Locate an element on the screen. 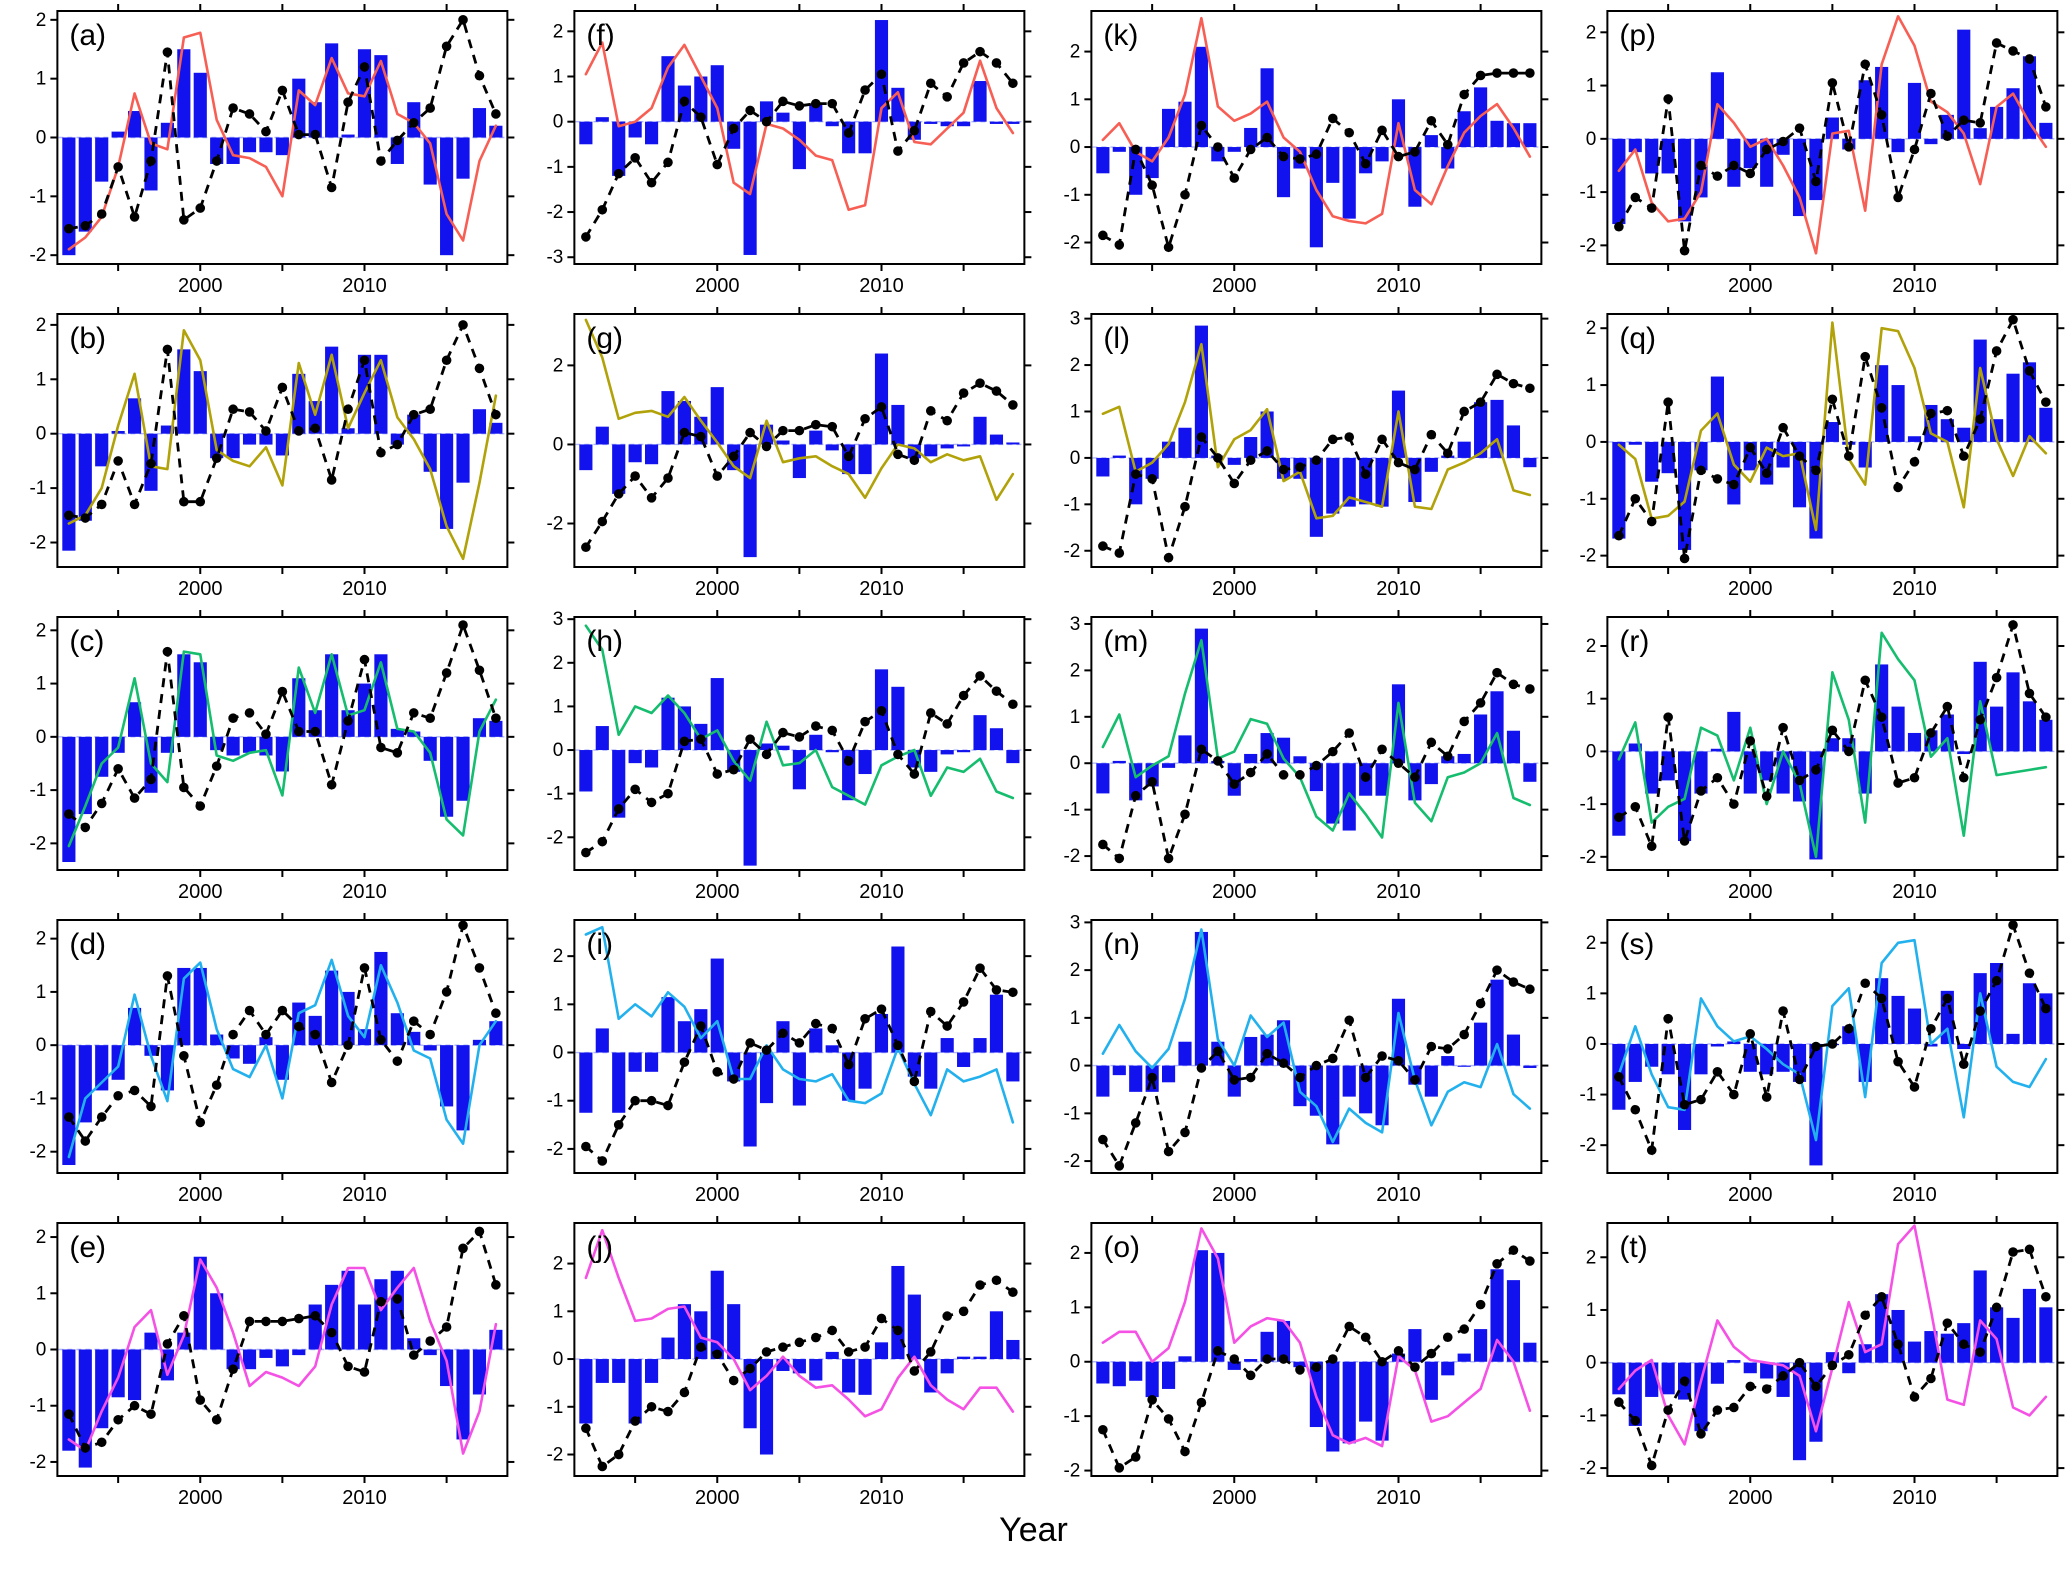 The image size is (2067, 1588). panel-s: 2000 2010 -2 -1 0 1 2 (s) is located at coordinates (1808, 1060).